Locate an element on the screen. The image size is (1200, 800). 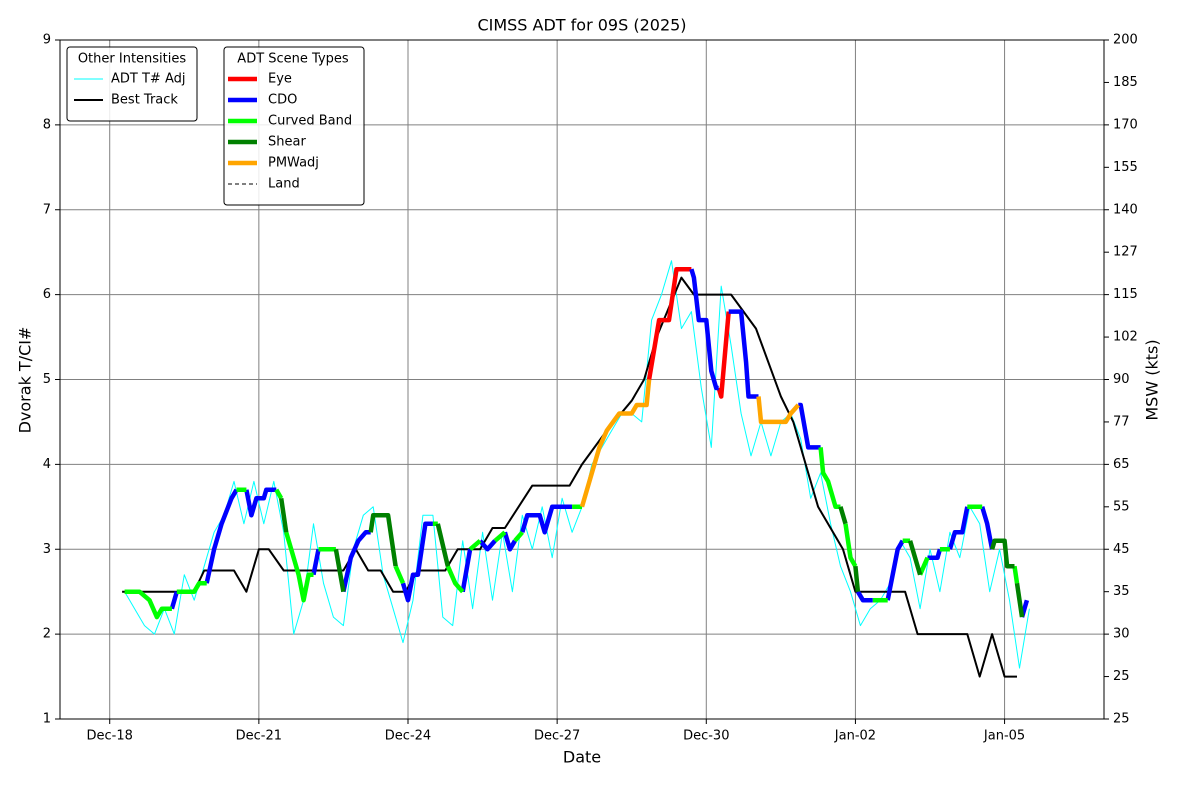
x-tick-label: Dec-24 is located at coordinates (408, 736).